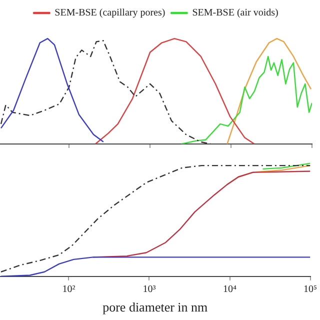  Describe the element at coordinates (235, 13) in the screenshot. I see `legend-label: SEM-BSE (air voids)` at that location.